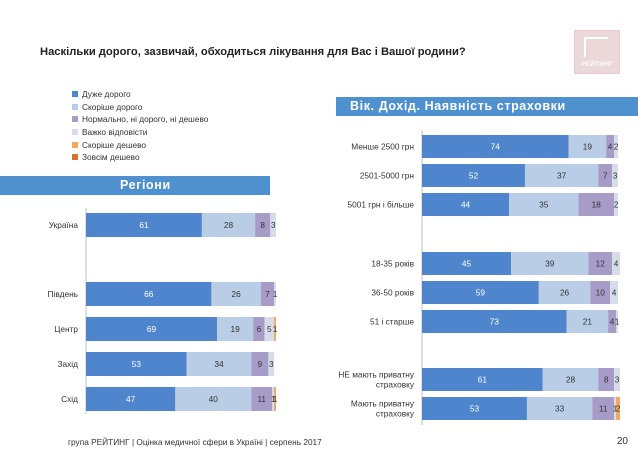 The width and height of the screenshot is (638, 456). I want to click on category-label: 36-50 років, so click(392, 293).